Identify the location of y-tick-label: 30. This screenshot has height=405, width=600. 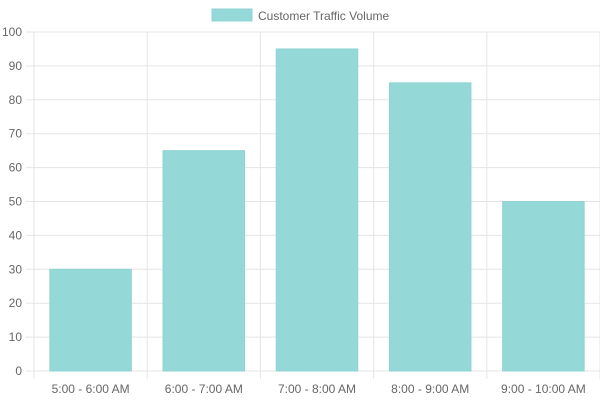
(16, 269).